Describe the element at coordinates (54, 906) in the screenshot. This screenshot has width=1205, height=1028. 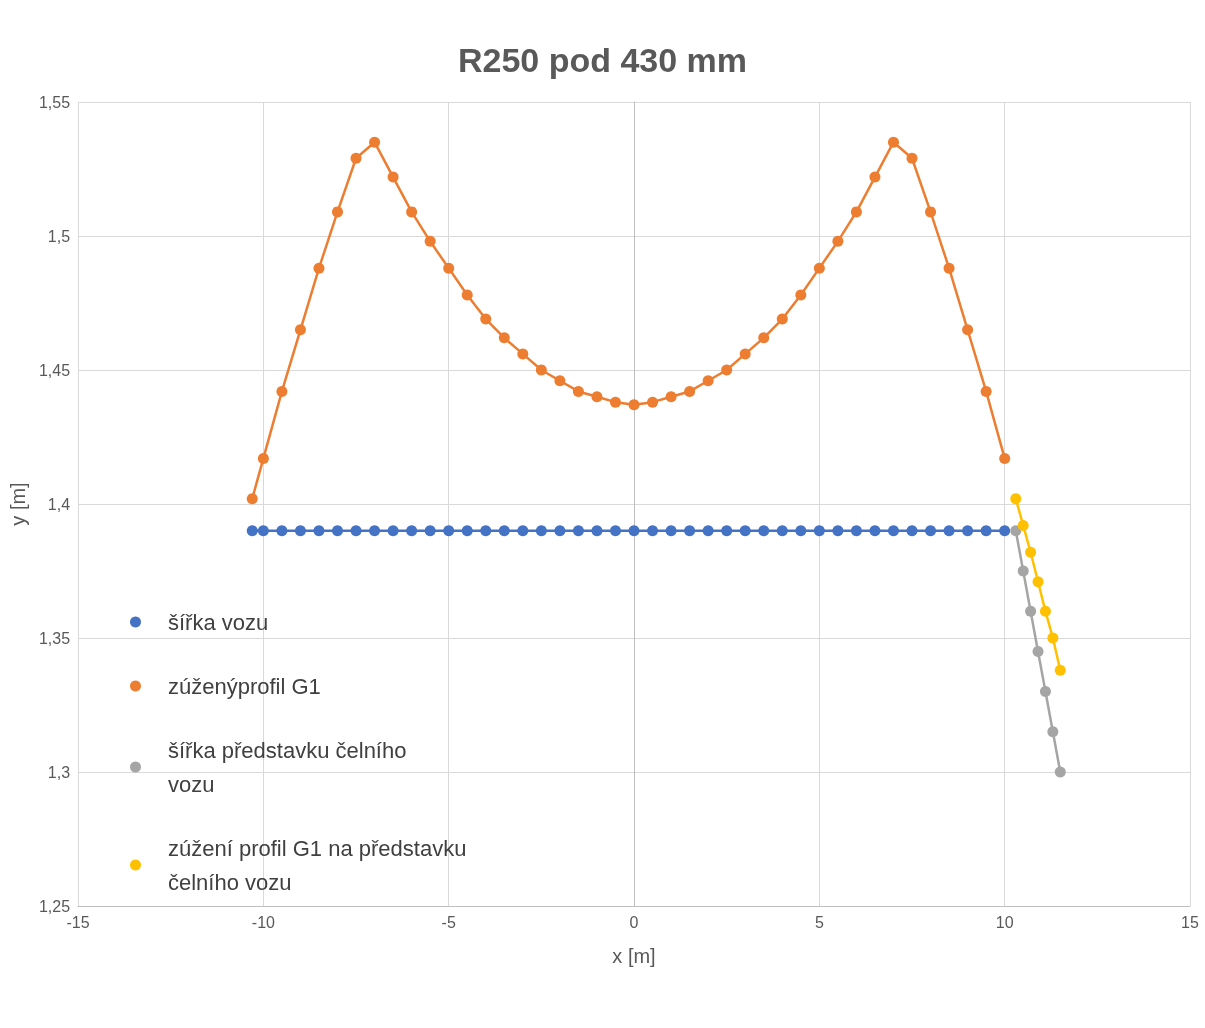
I see `y-tick-label: 1,25` at that location.